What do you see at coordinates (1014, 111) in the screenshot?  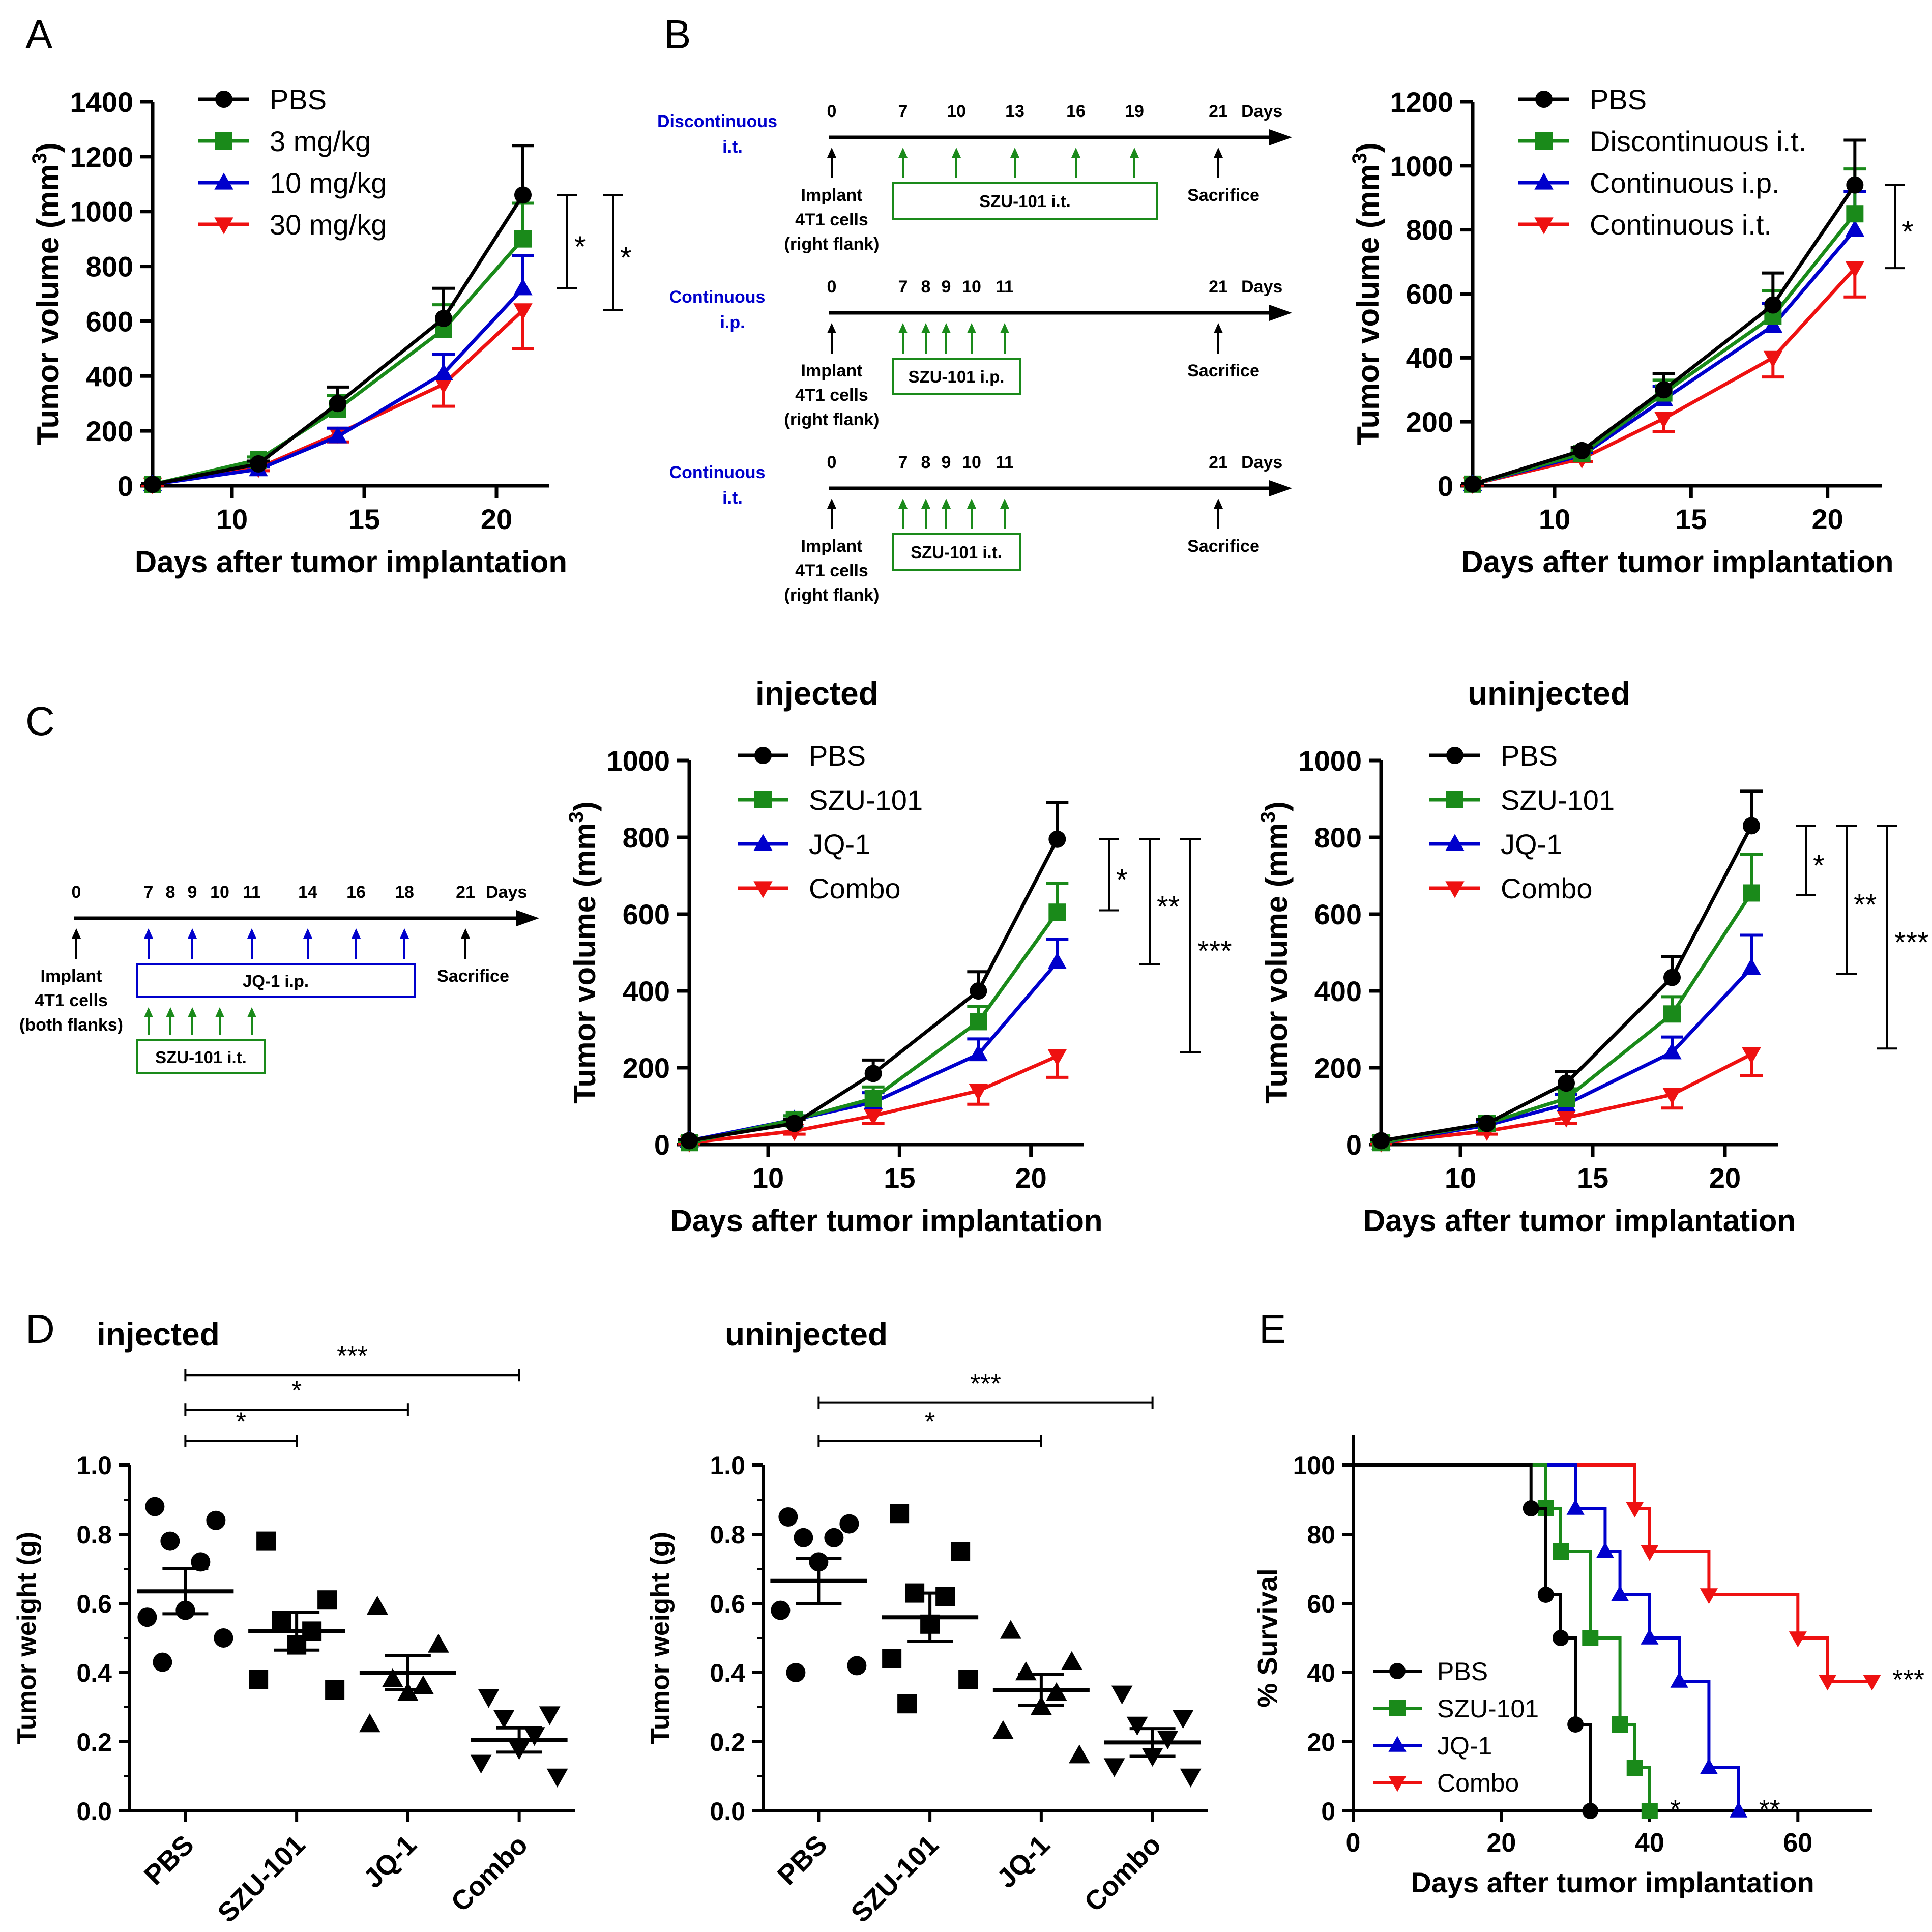 I see `timeline-day-label: 13` at bounding box center [1014, 111].